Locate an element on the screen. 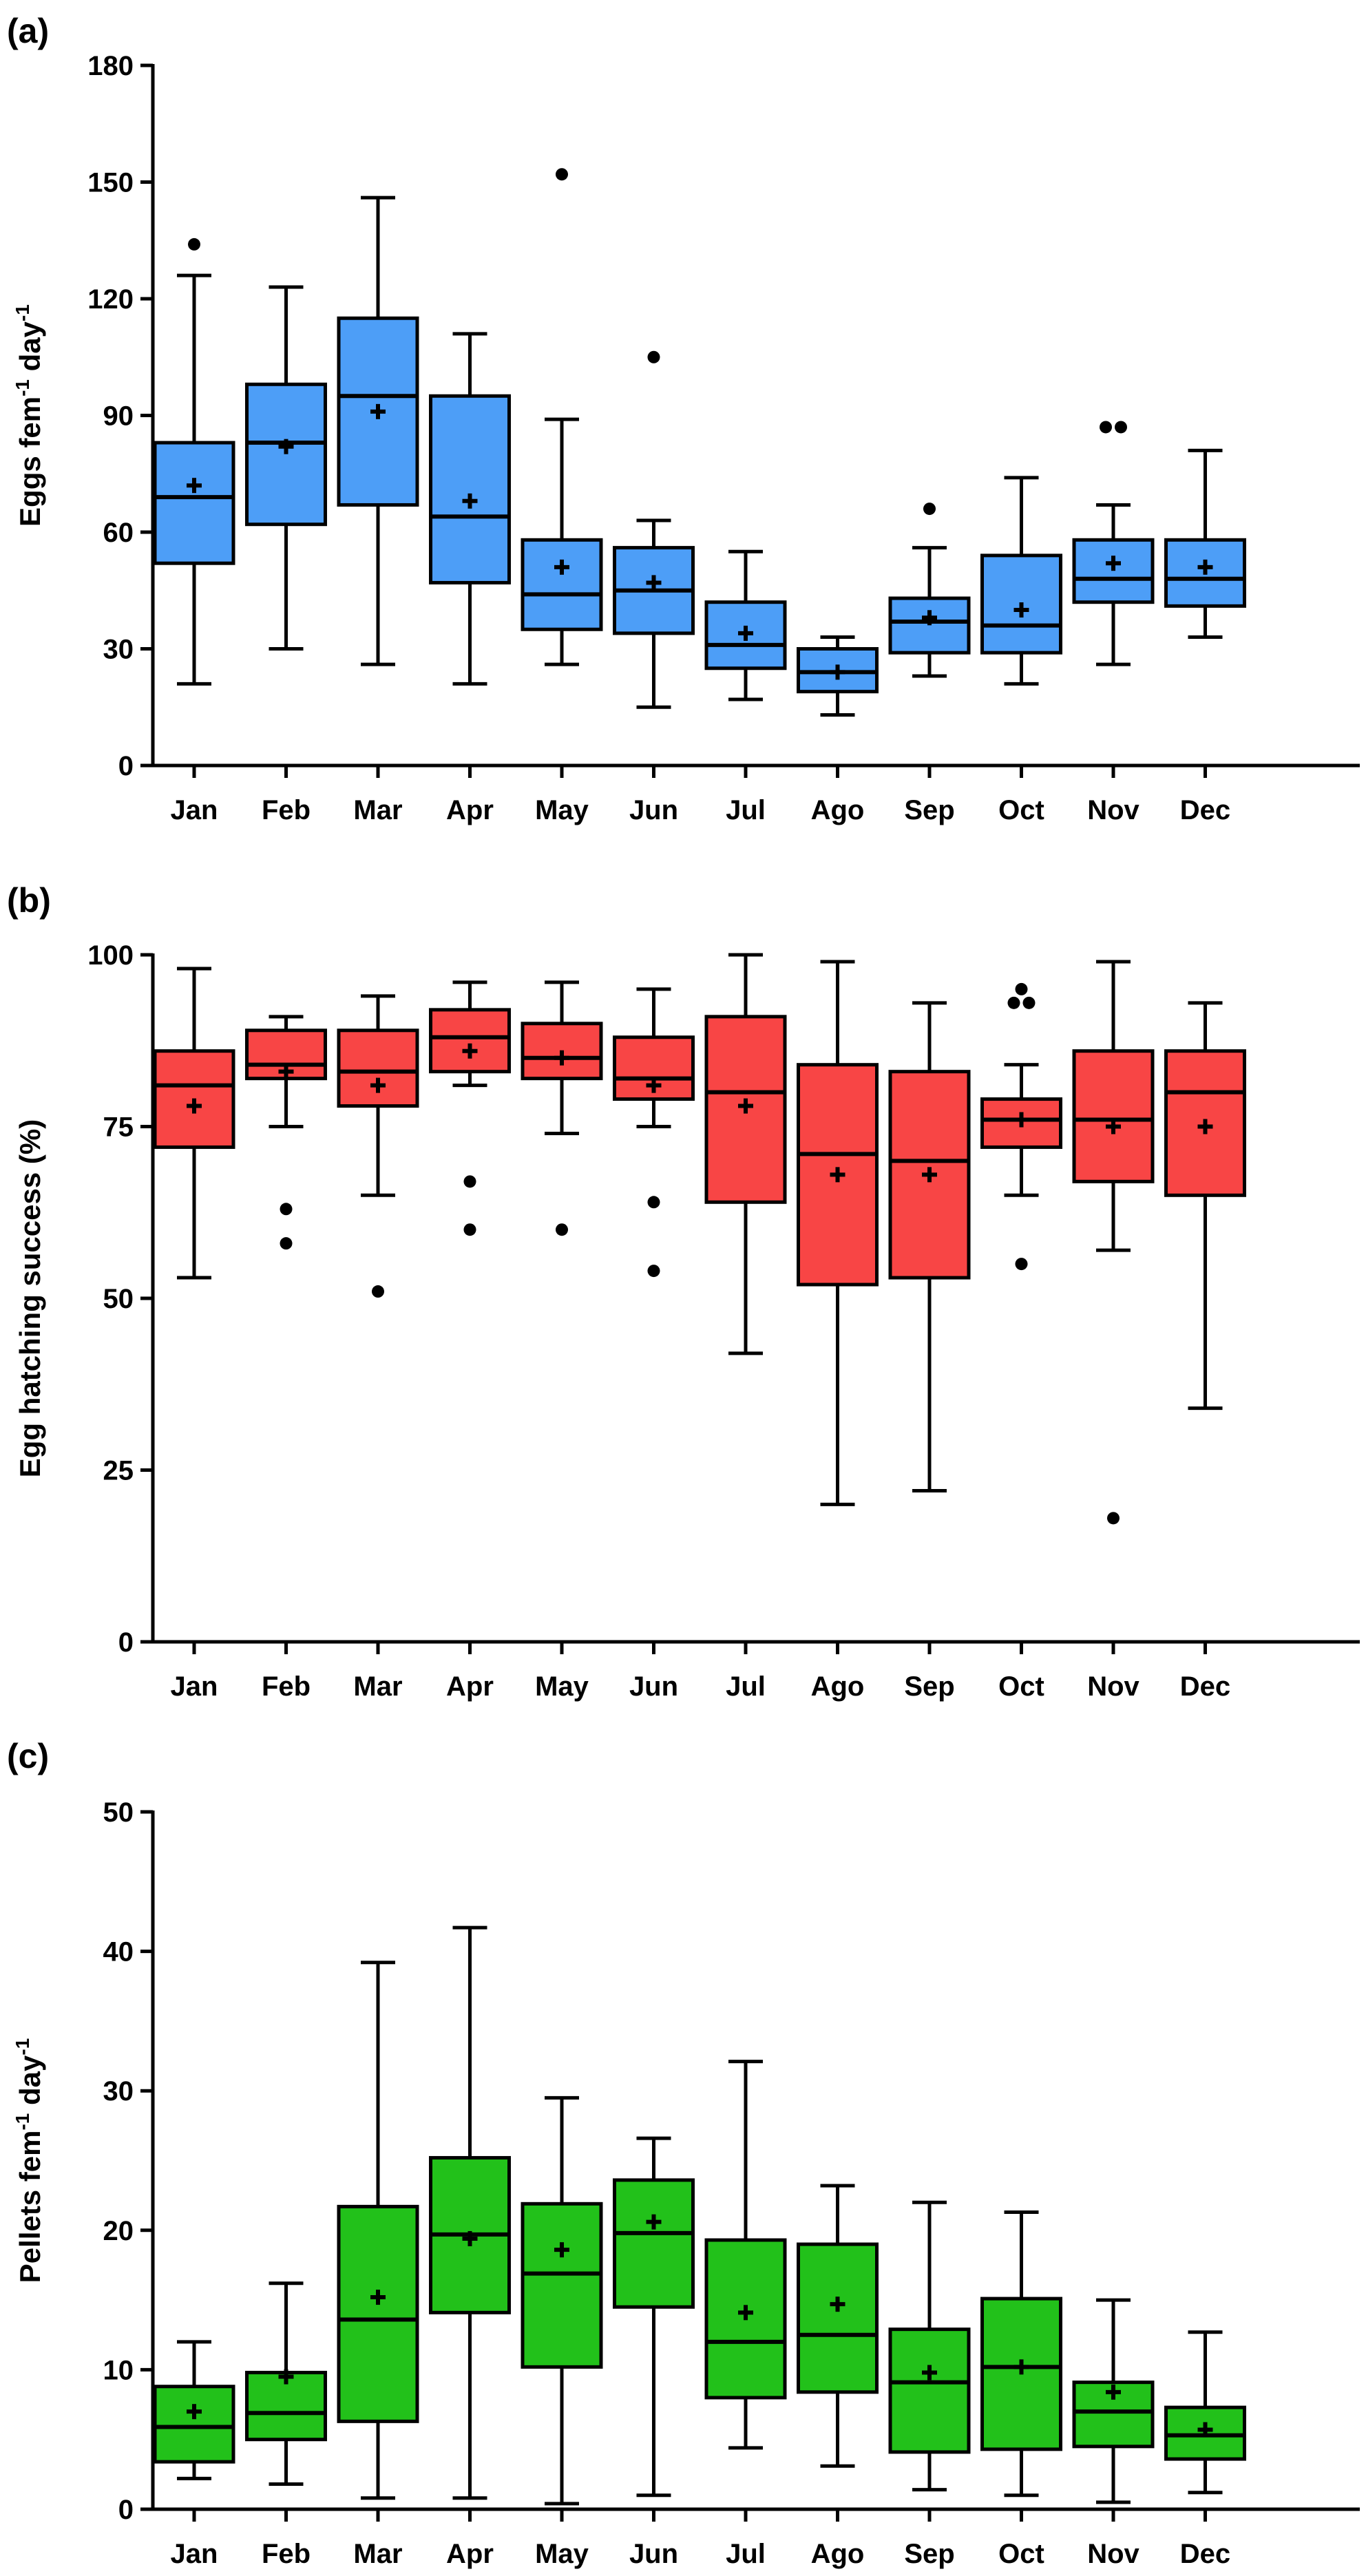  y-tick-label: 10 is located at coordinates (118, 2370).